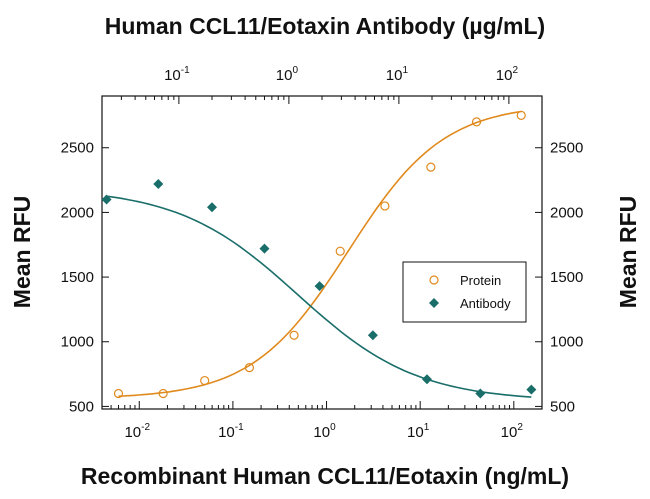 This screenshot has width=650, height=499. What do you see at coordinates (287, 74) in the screenshot?
I see `top-tick-label: 10⁰` at bounding box center [287, 74].